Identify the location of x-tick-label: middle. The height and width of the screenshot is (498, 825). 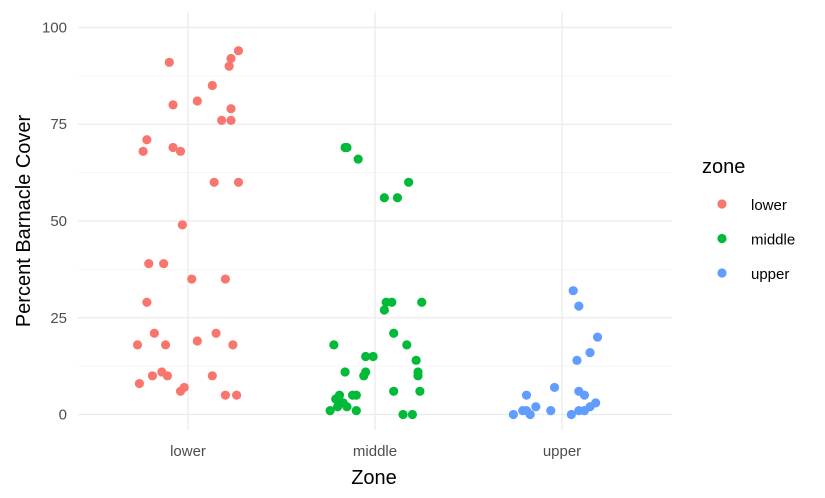
(375, 451).